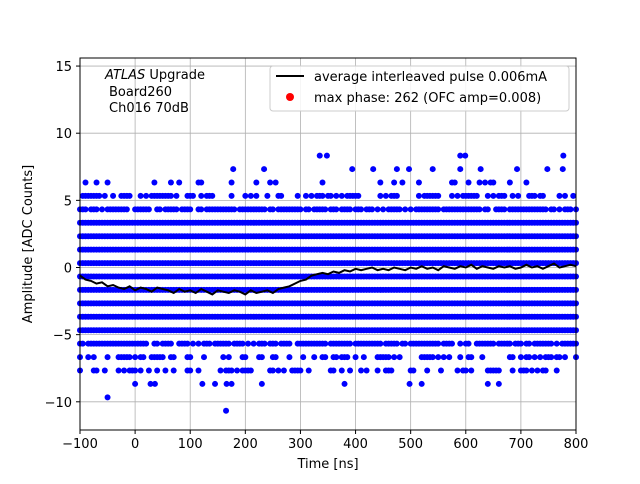  What do you see at coordinates (140, 92) in the screenshot?
I see `annotation-board: Board260` at bounding box center [140, 92].